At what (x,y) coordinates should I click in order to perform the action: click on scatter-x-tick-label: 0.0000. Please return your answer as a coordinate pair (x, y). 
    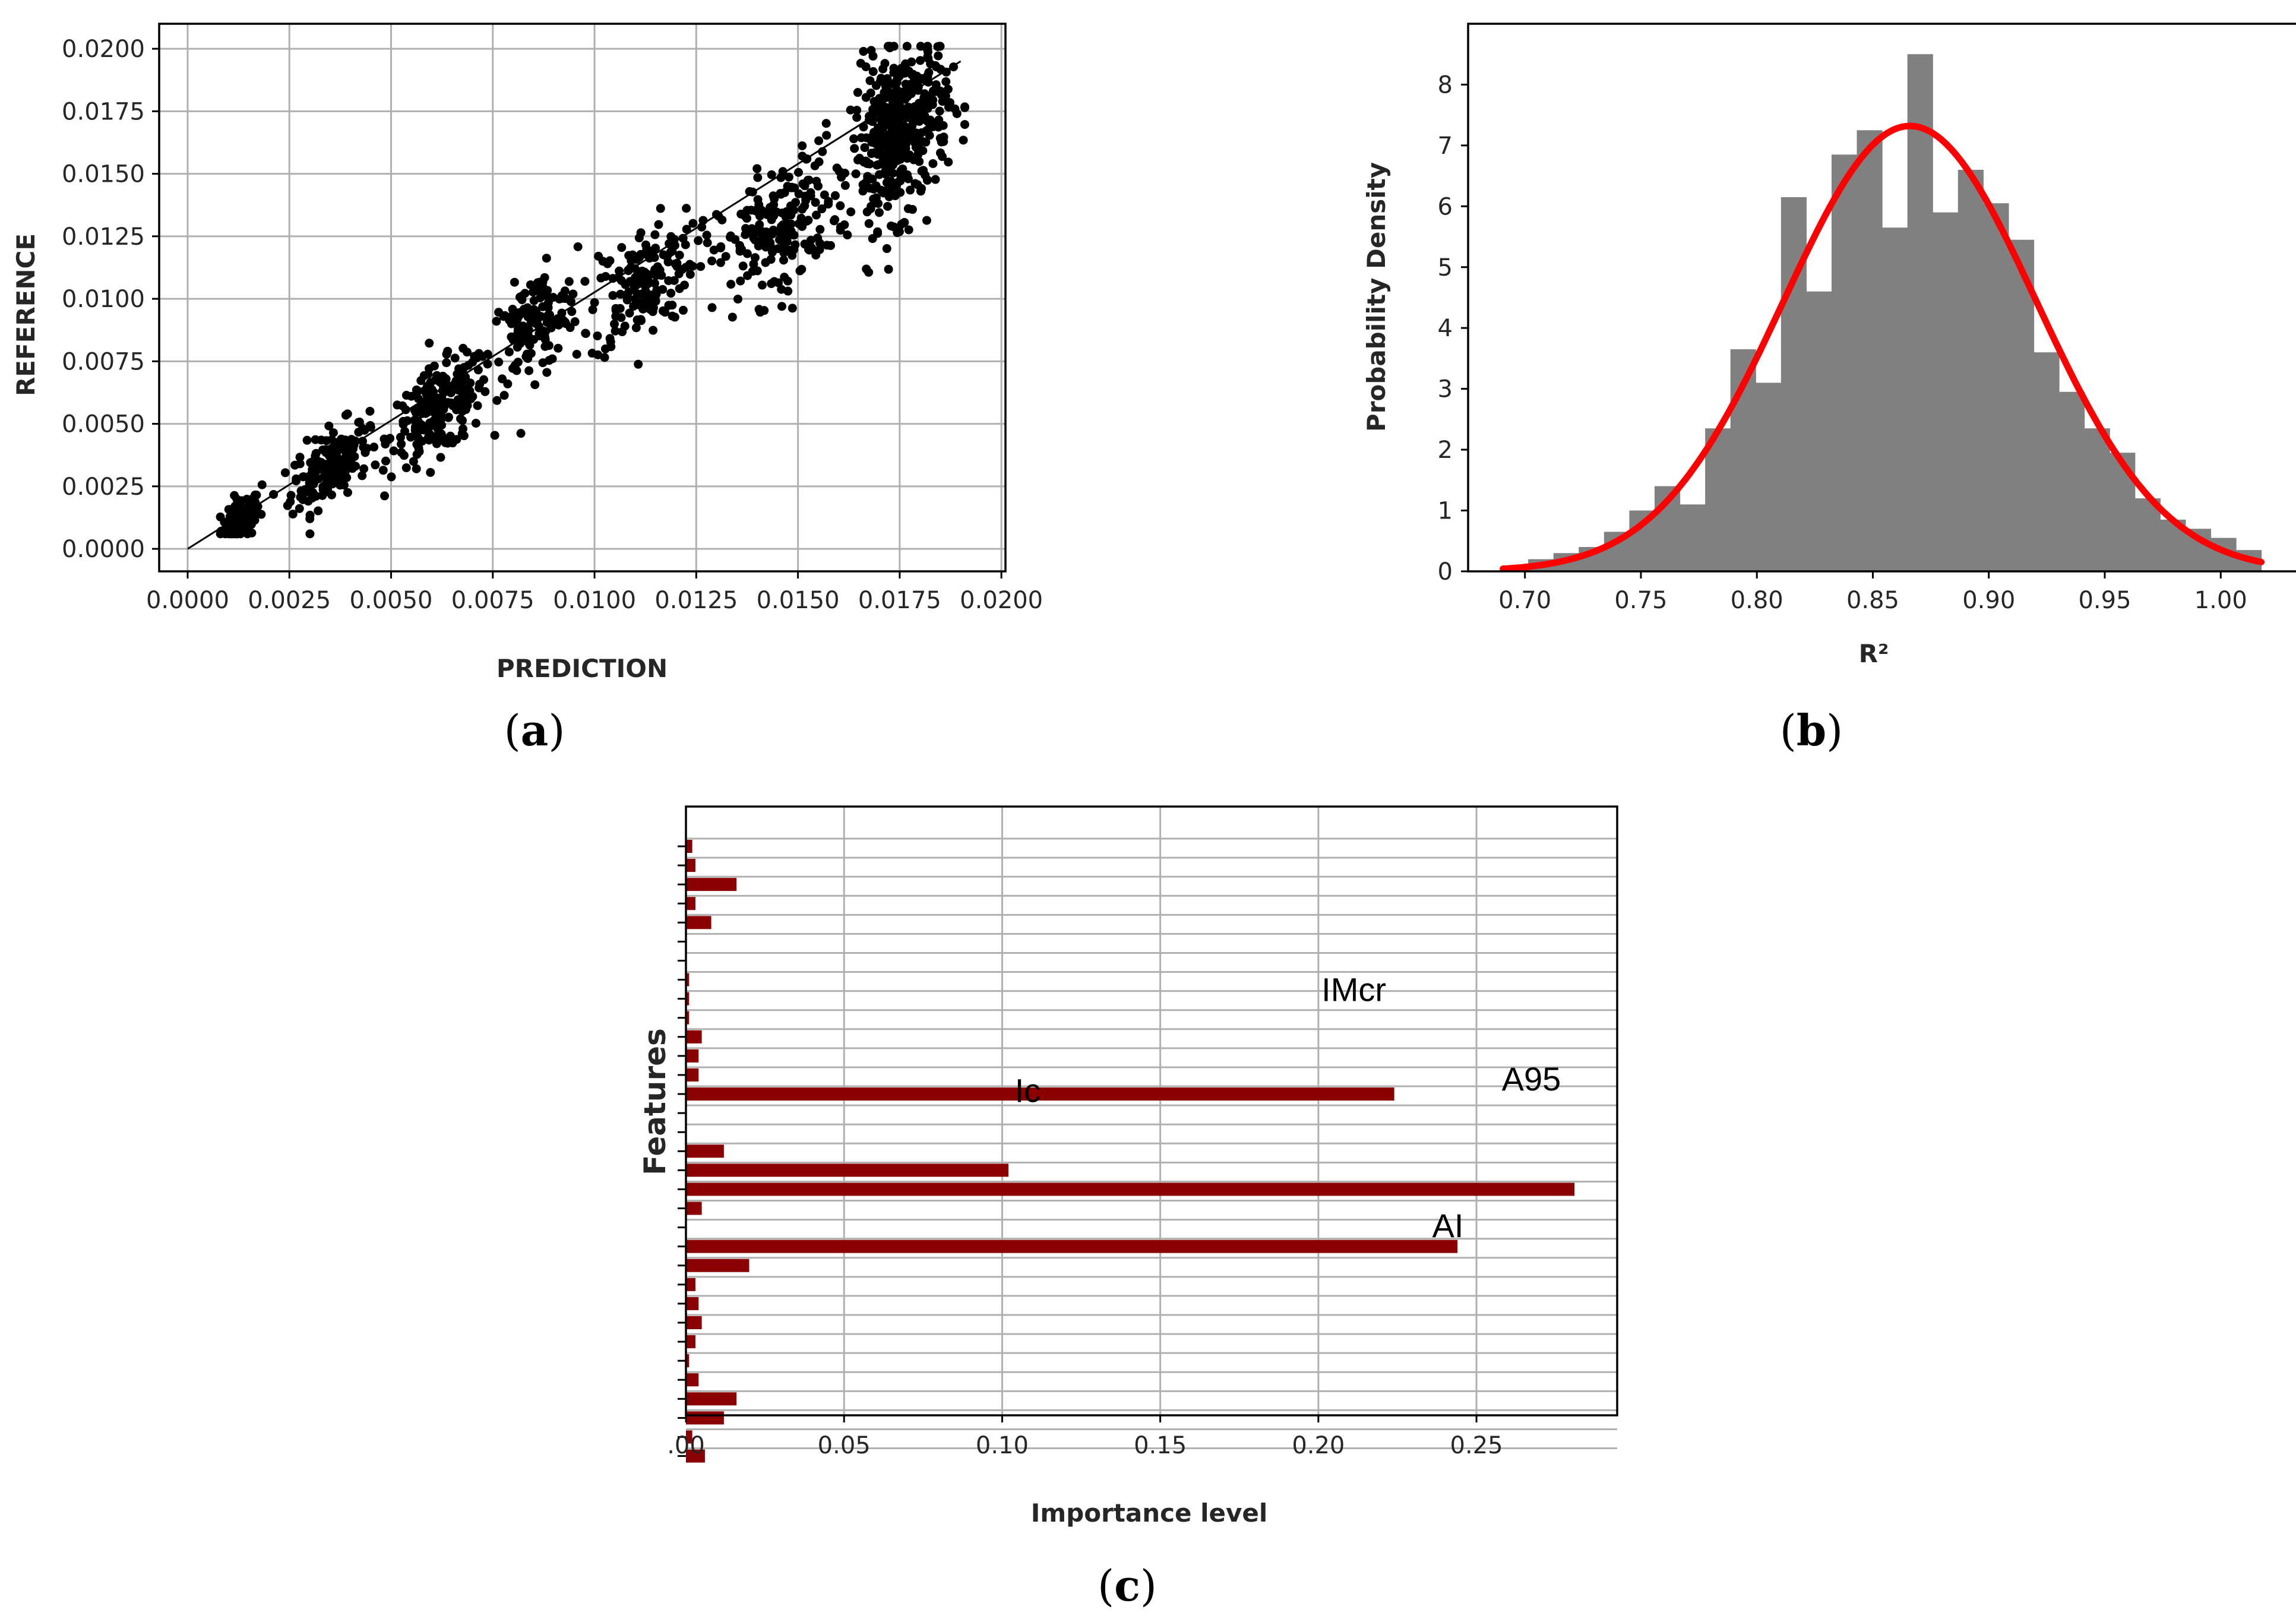
    Looking at the image, I should click on (187, 600).